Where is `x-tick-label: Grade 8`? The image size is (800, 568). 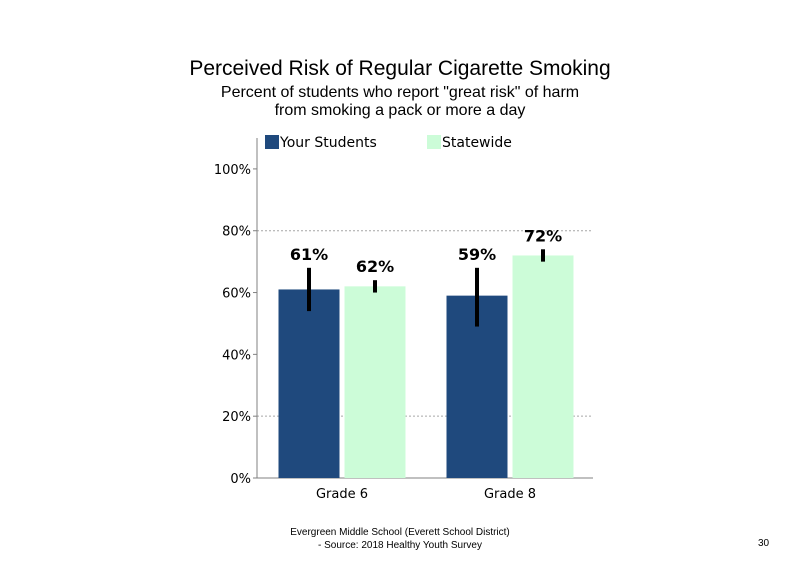 x-tick-label: Grade 8 is located at coordinates (510, 494).